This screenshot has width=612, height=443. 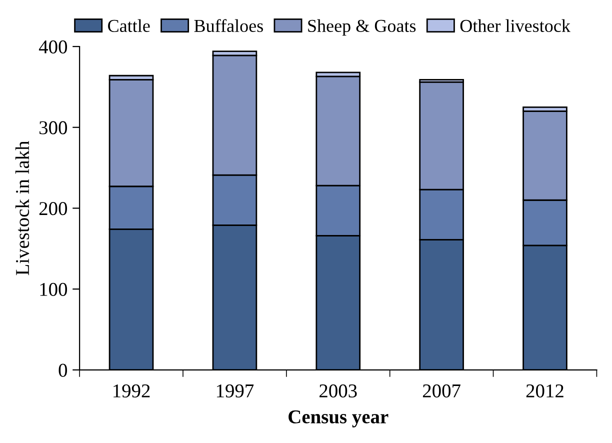 What do you see at coordinates (54, 289) in the screenshot?
I see `y-tick-label: 100` at bounding box center [54, 289].